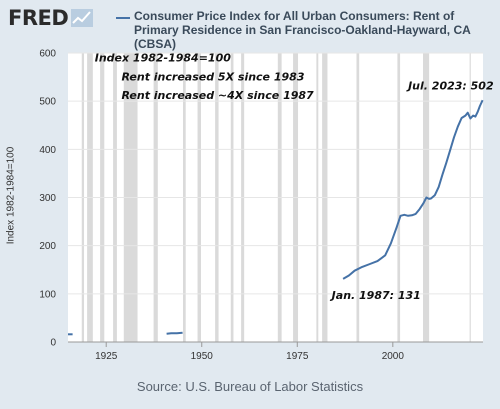 This screenshot has height=409, width=500. What do you see at coordinates (47, 54) in the screenshot?
I see `y-tick-label: 600` at bounding box center [47, 54].